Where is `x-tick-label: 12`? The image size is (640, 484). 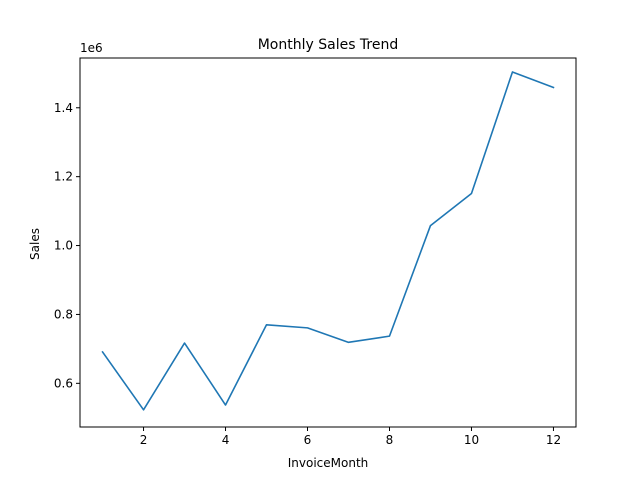
x-tick-label: 12 is located at coordinates (553, 440).